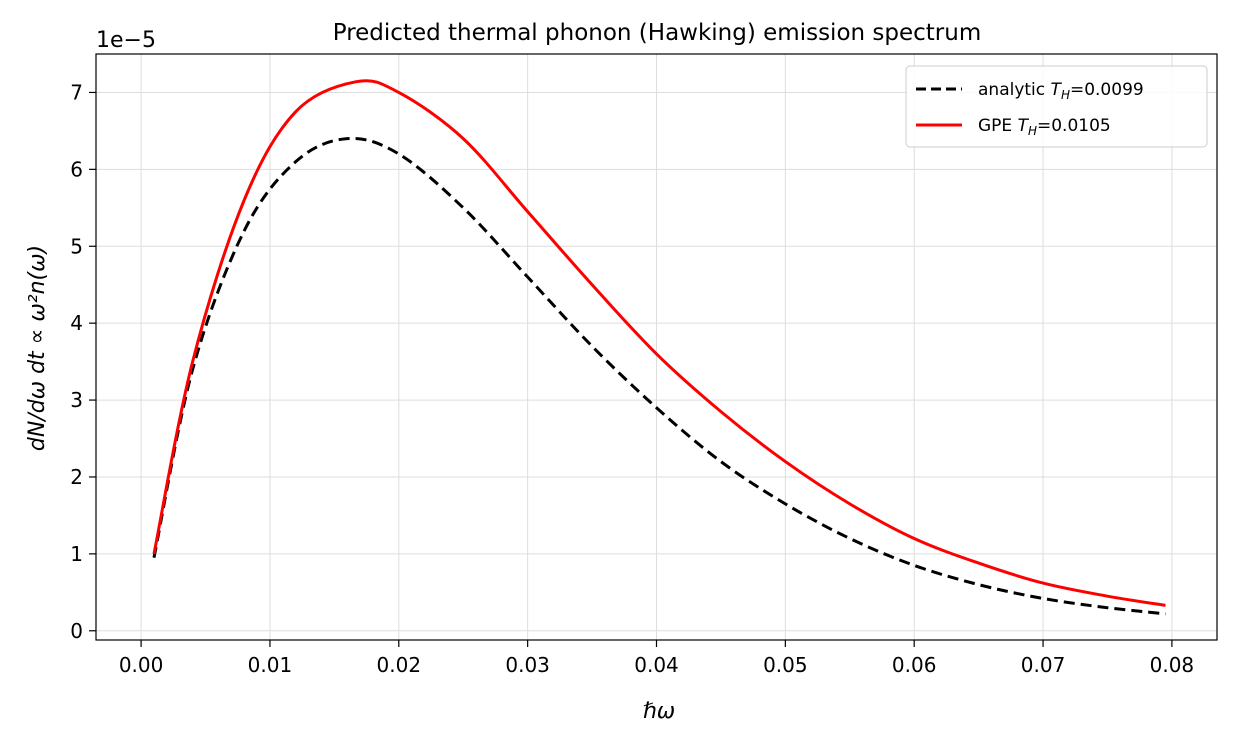 This screenshot has height=742, width=1236. Describe the element at coordinates (1044, 127) in the screenshot. I see `legend-label-gpe: GPE TH=0.0105` at that location.